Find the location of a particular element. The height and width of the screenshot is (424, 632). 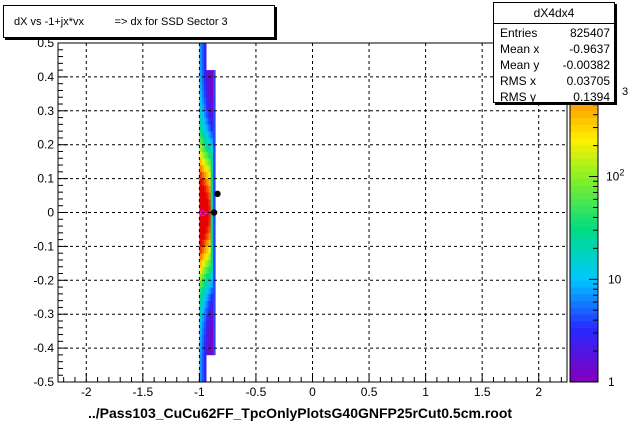

stats-row-rms-x: RMS x 0.03705 is located at coordinates (555, 81).